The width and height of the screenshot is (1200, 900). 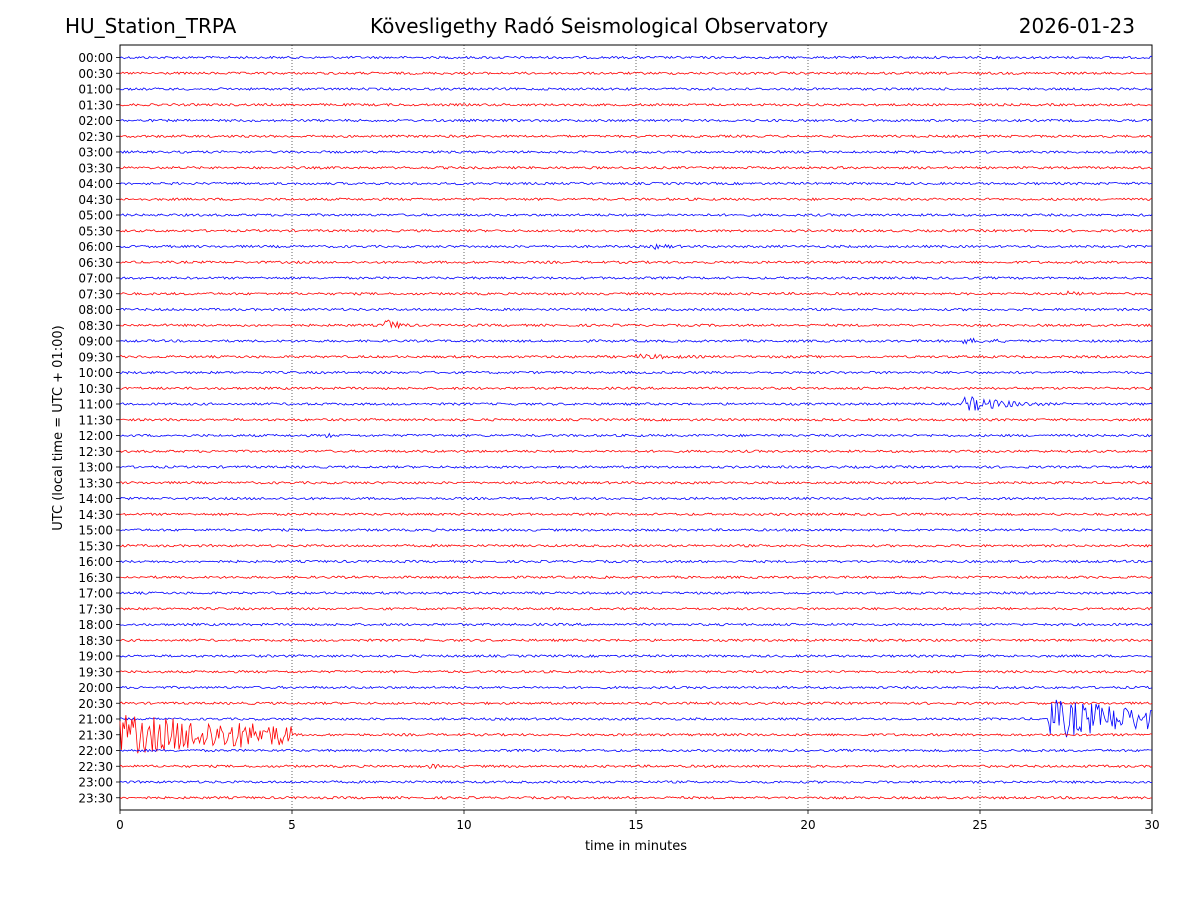 I want to click on y-tick-label: 16:30, so click(x=95, y=578).